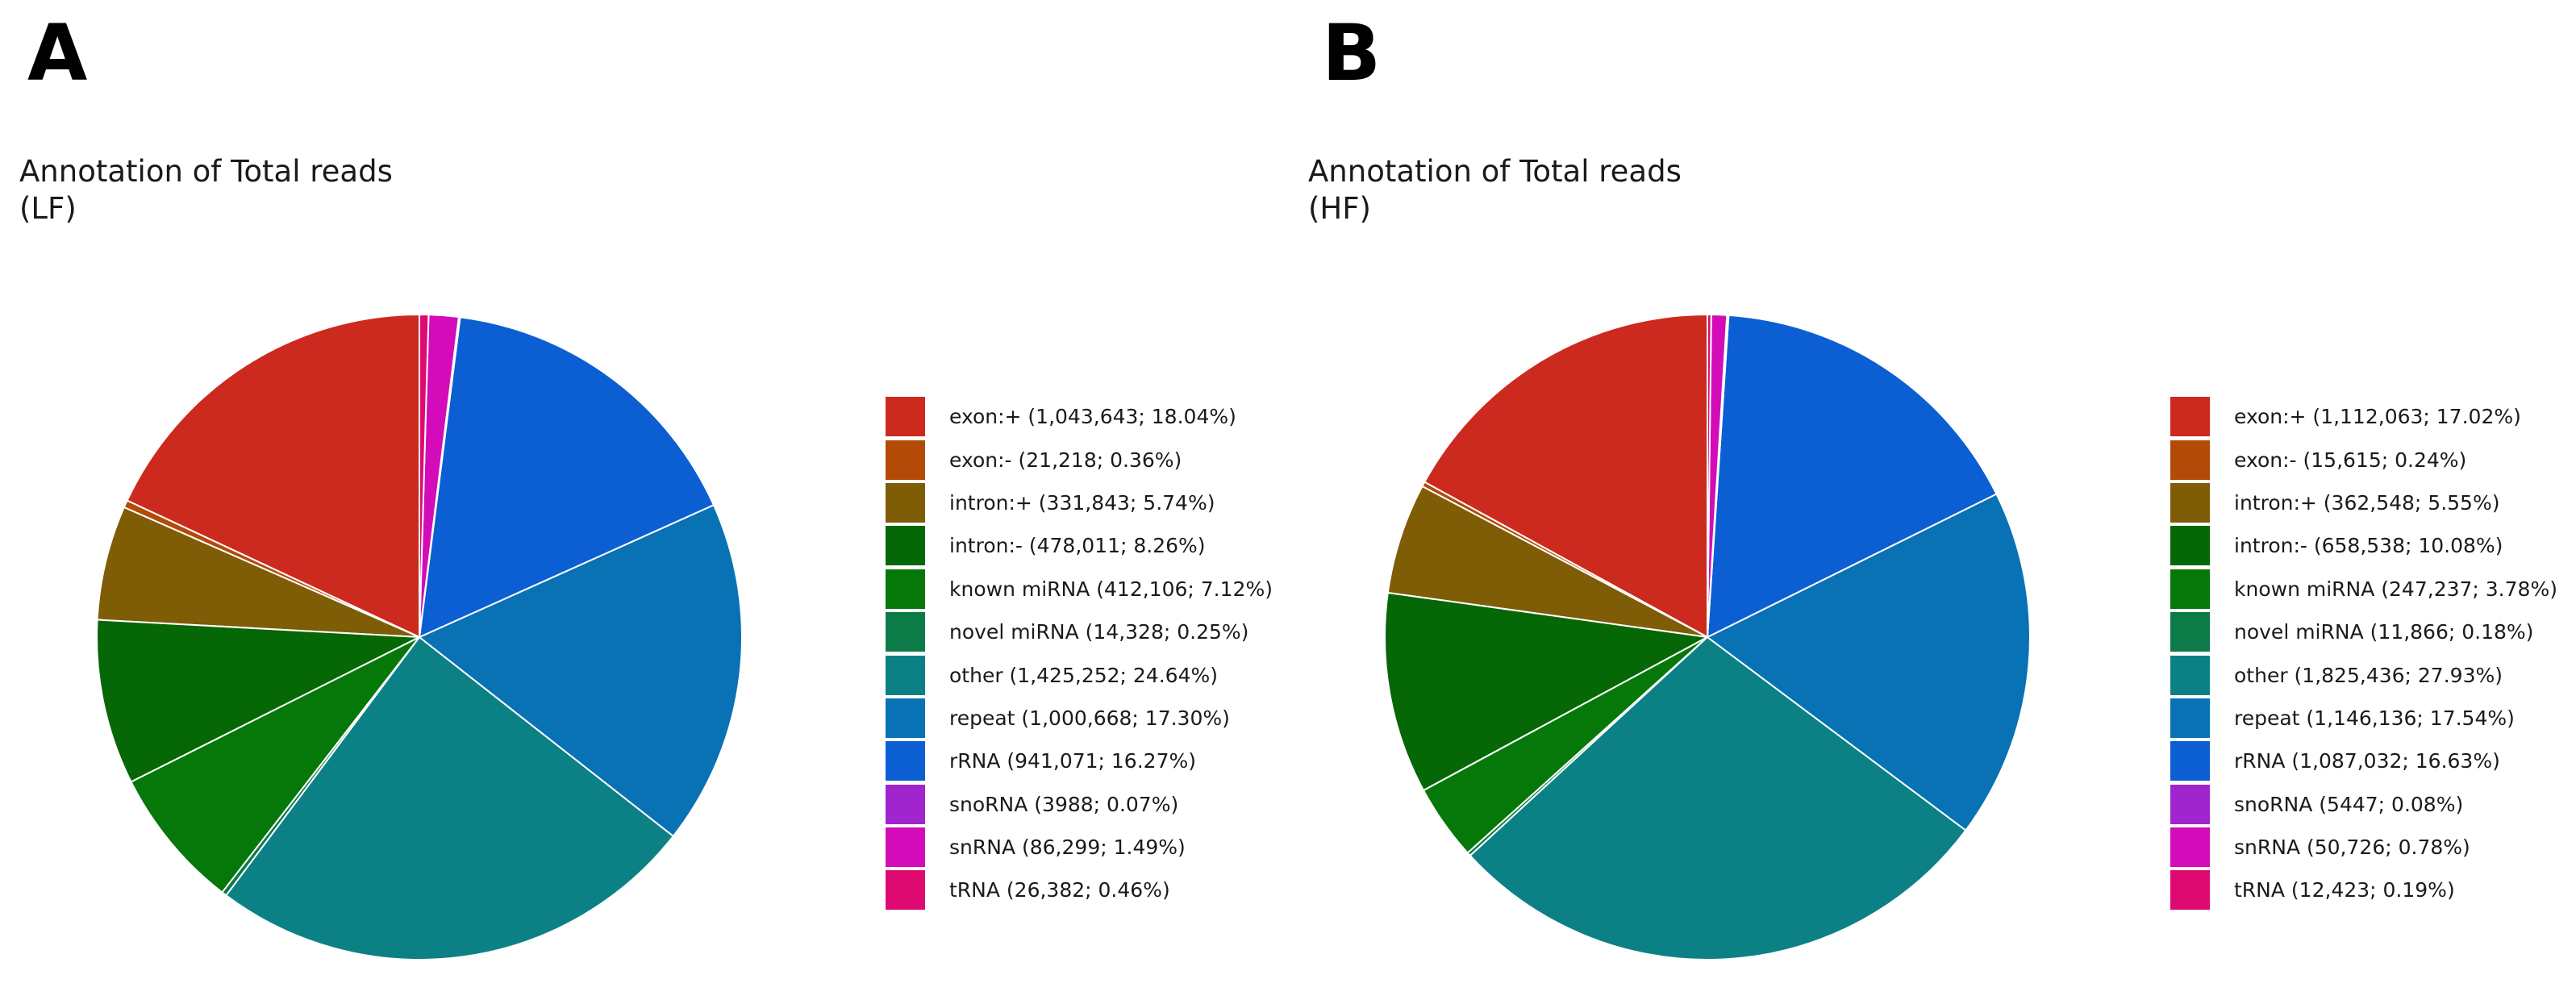  Describe the element at coordinates (1083, 675) in the screenshot. I see `legend-label: other (1,425,252; 24.64%)` at that location.